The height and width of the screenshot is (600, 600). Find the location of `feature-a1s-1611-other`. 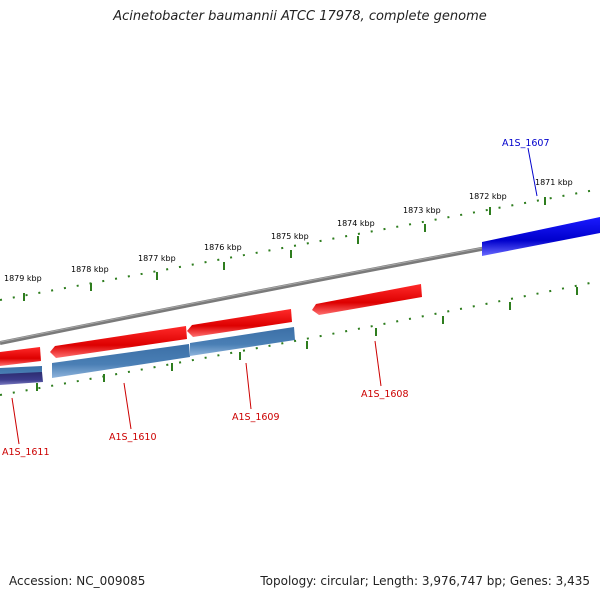

feature-a1s-1611-other is located at coordinates (21, 378).